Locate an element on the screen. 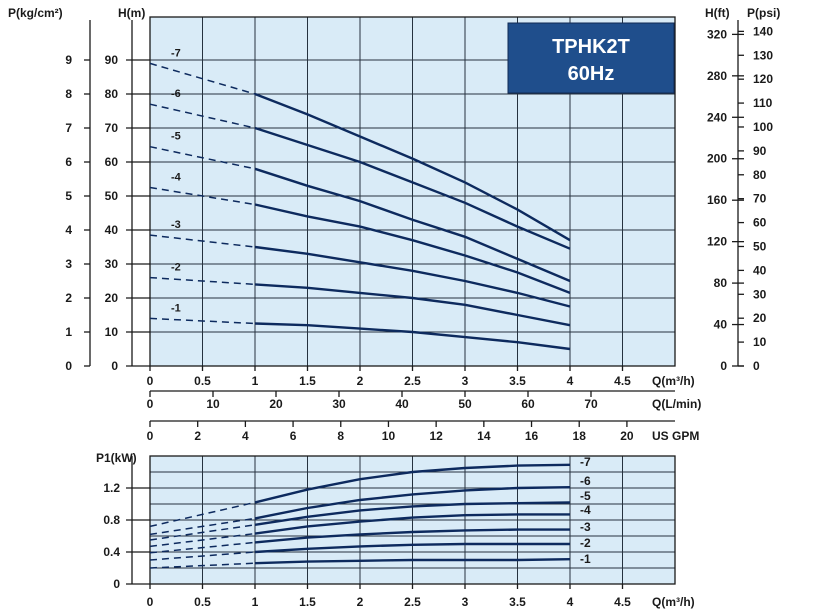  power-curve-n7 is located at coordinates (412, 483).